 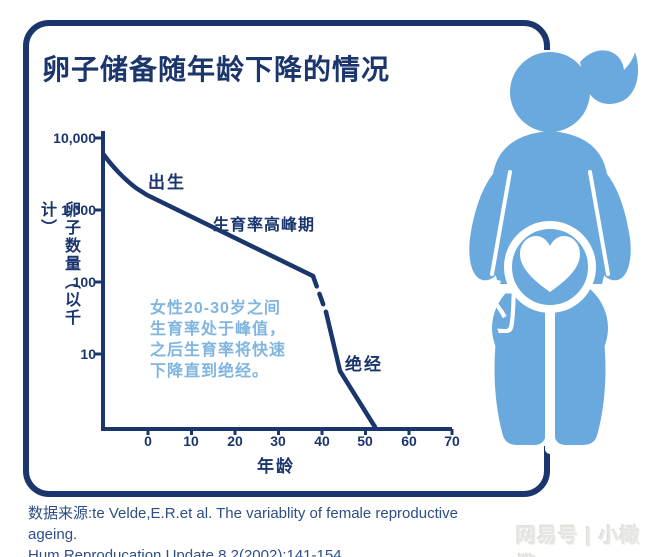 What do you see at coordinates (409, 441) in the screenshot?
I see `x-tick-60: 60` at bounding box center [409, 441].